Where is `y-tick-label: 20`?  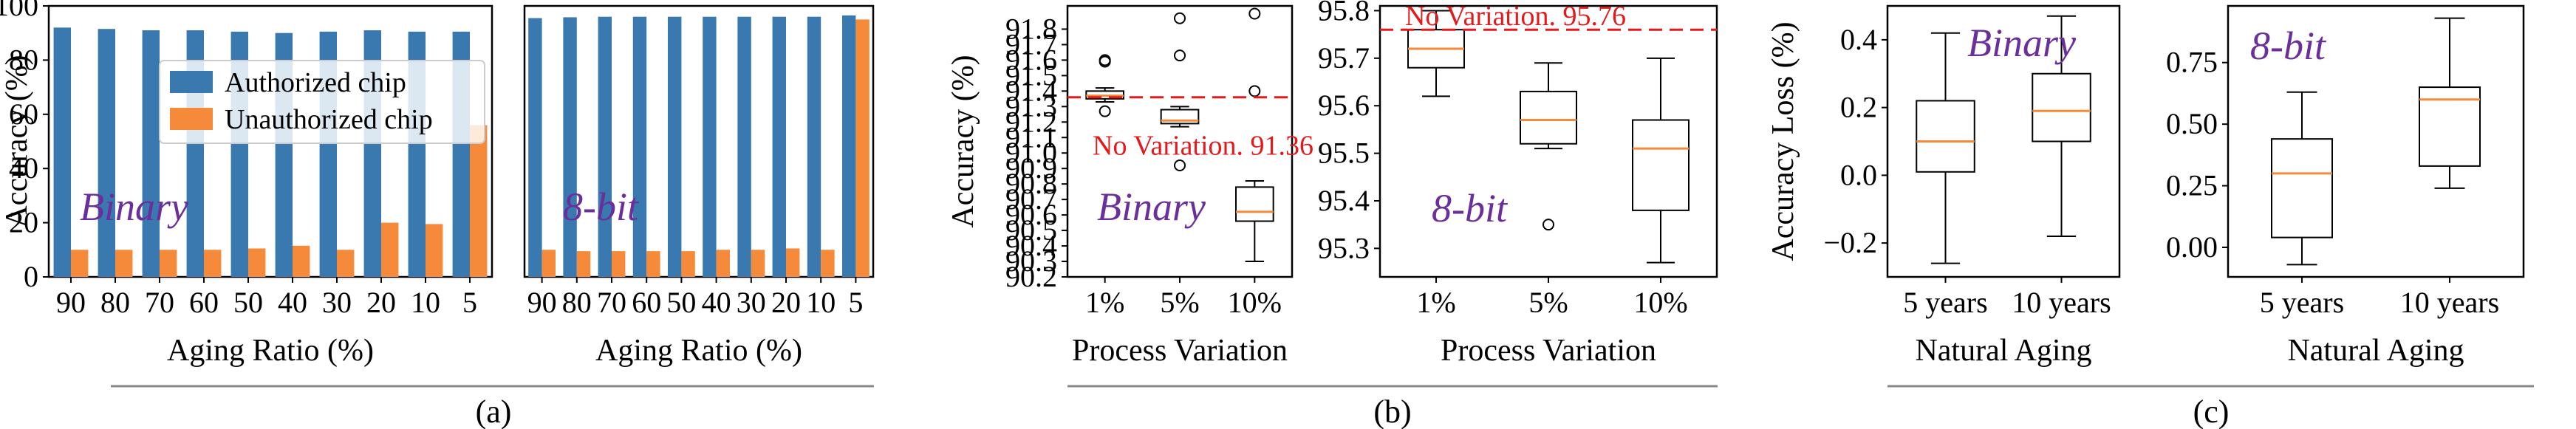
y-tick-label: 20 is located at coordinates (23, 222).